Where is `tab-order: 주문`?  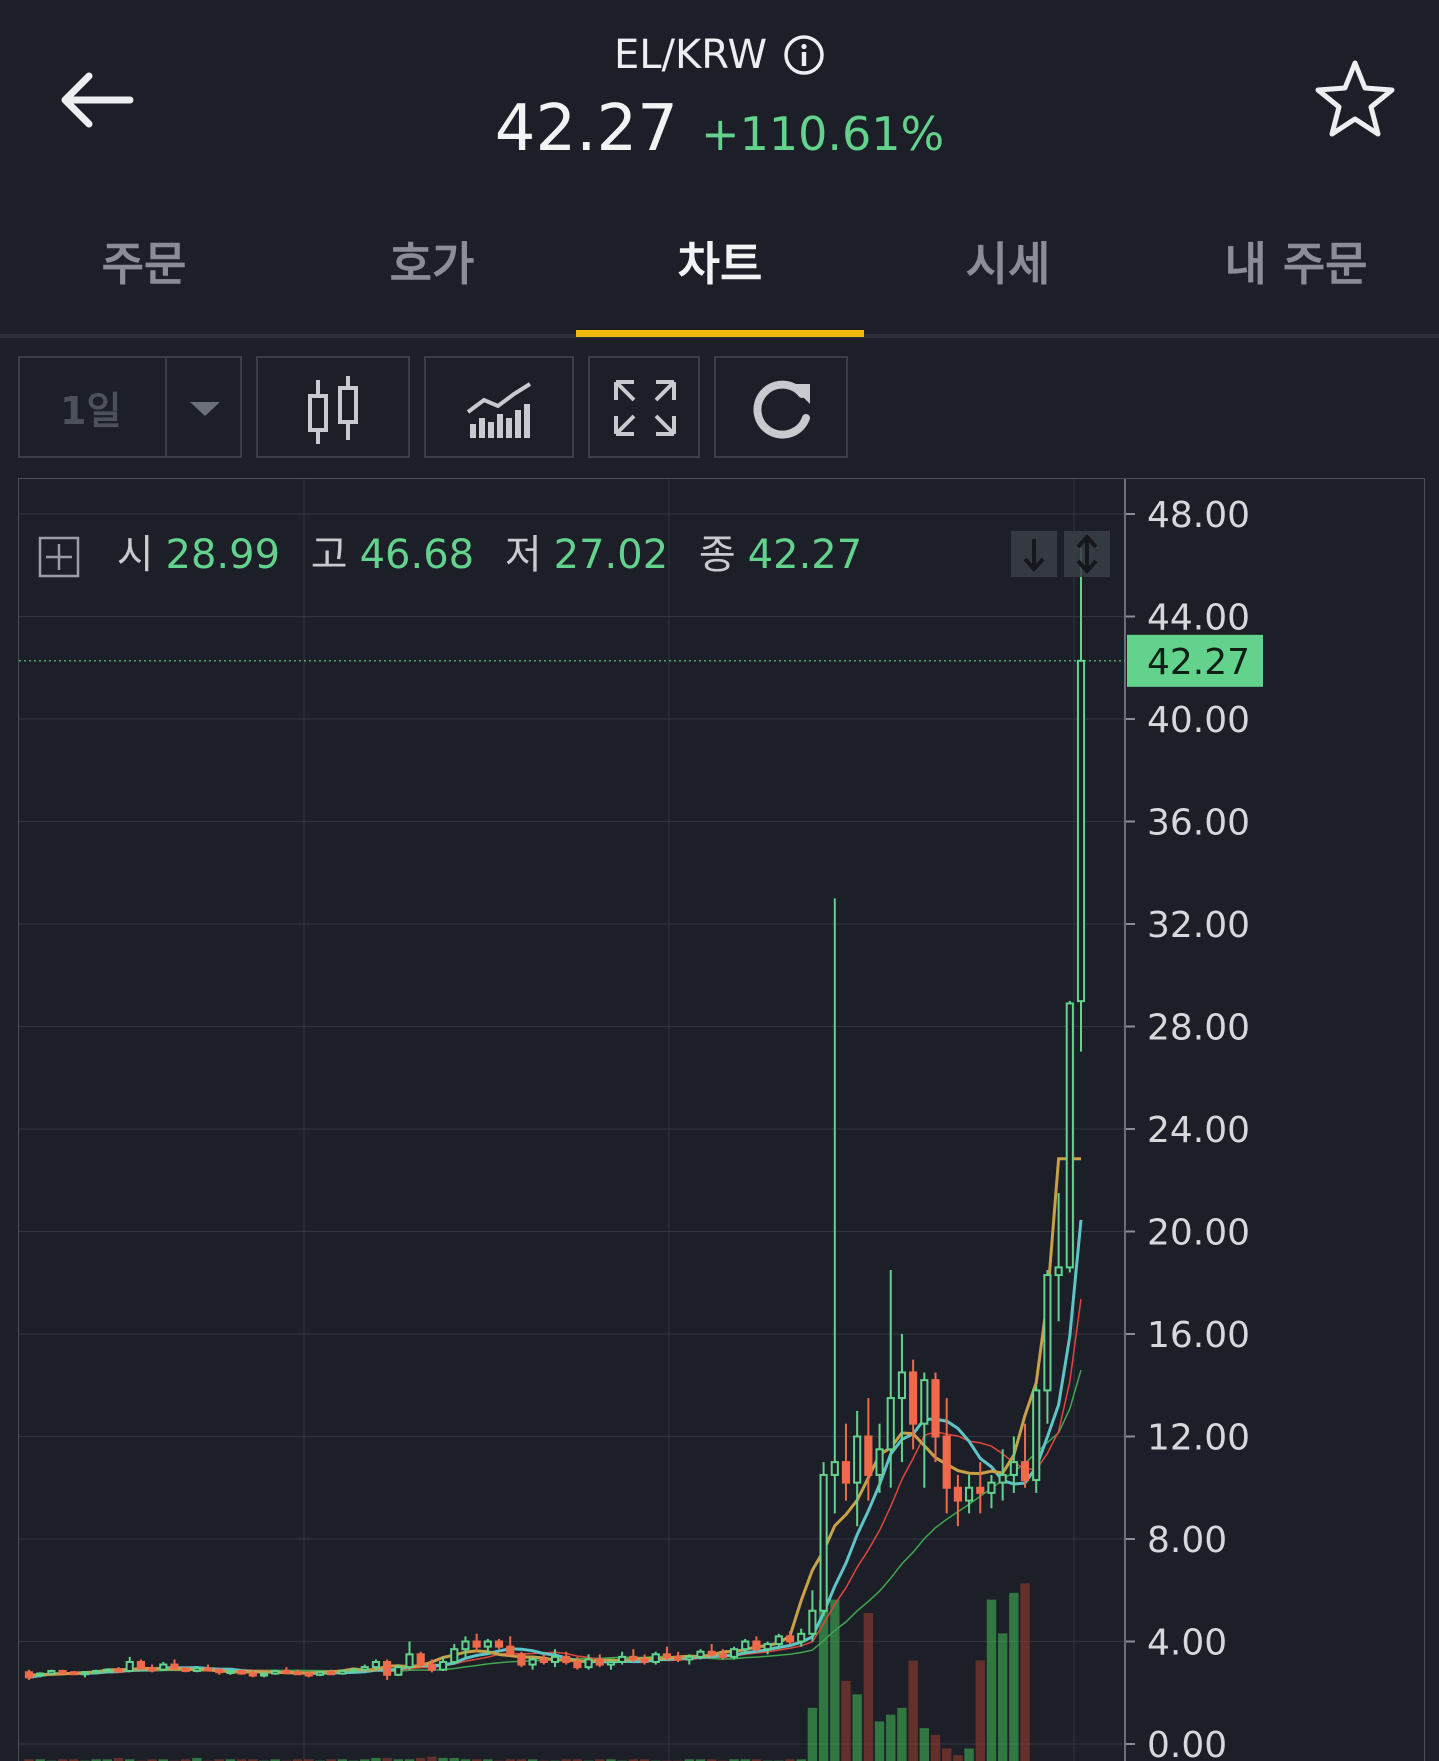 tab-order: 주문 is located at coordinates (144, 264).